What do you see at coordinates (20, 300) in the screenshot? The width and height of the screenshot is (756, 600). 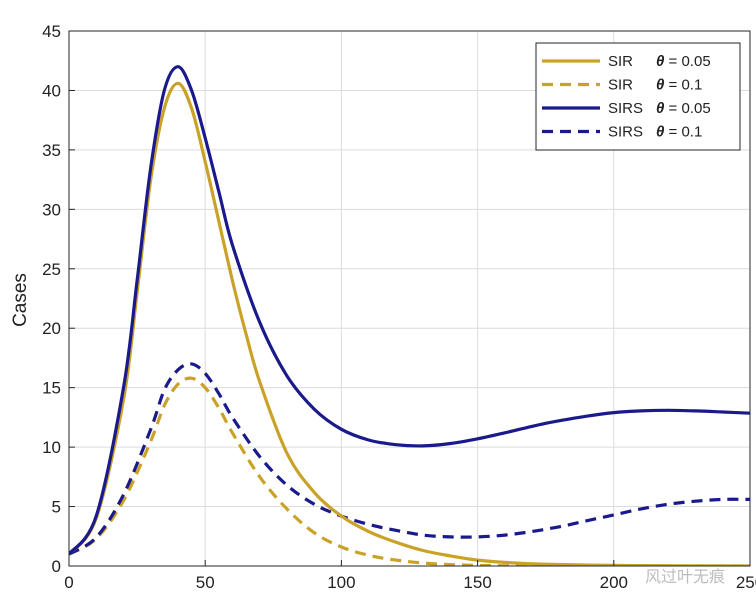 I see `y-axis-label: Cases` at bounding box center [20, 300].